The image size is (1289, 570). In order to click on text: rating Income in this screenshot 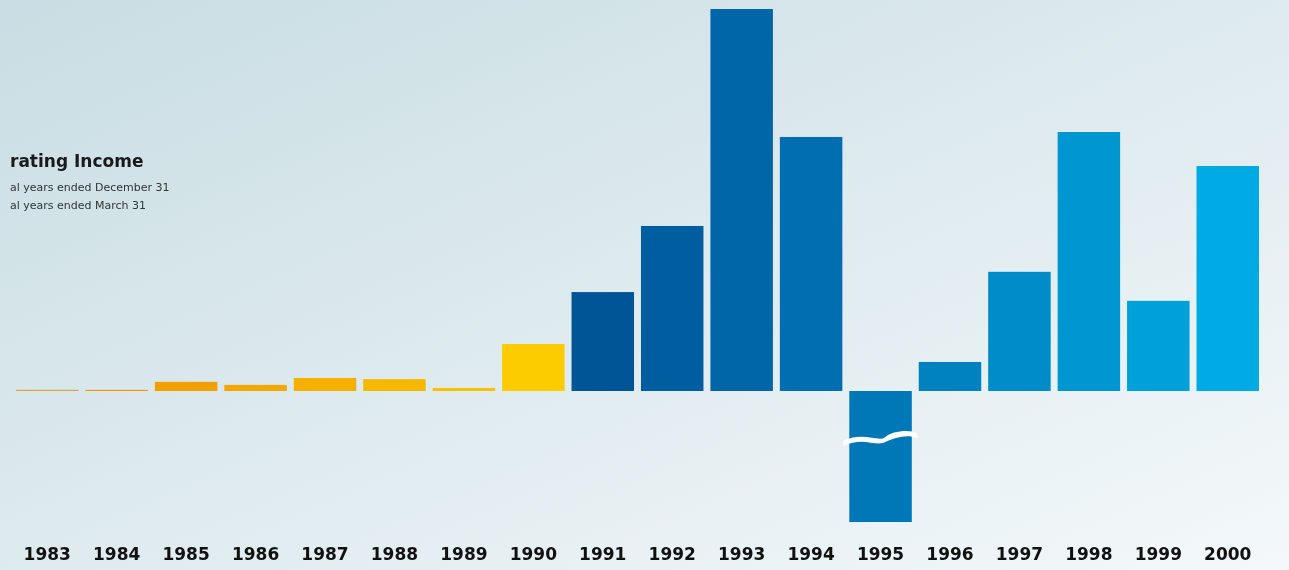, I will do `click(77, 161)`.